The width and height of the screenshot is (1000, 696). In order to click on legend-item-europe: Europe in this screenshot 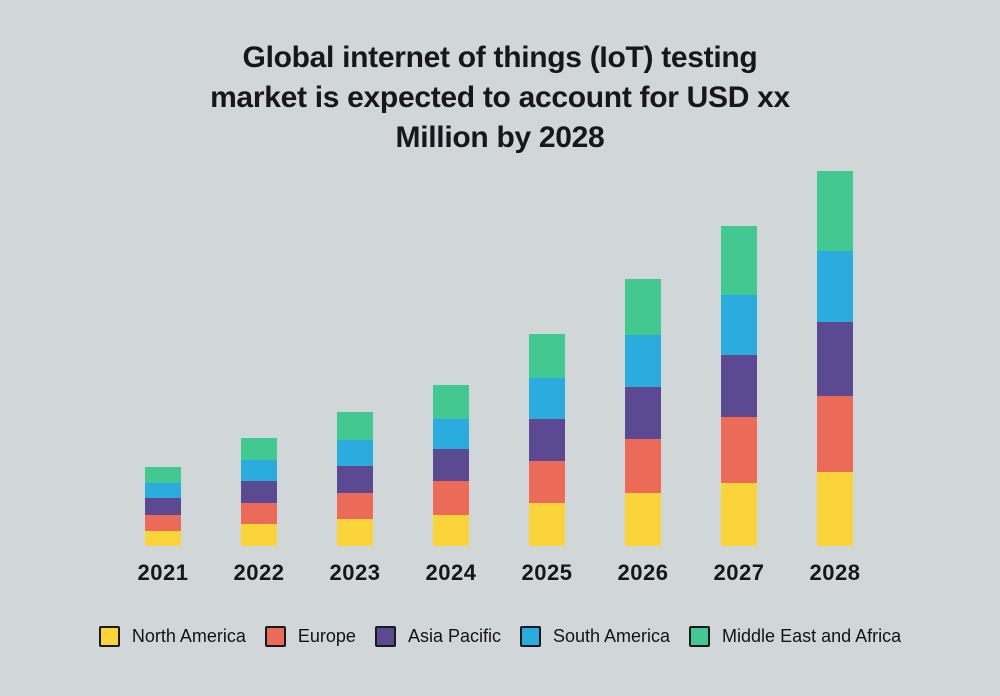, I will do `click(310, 636)`.